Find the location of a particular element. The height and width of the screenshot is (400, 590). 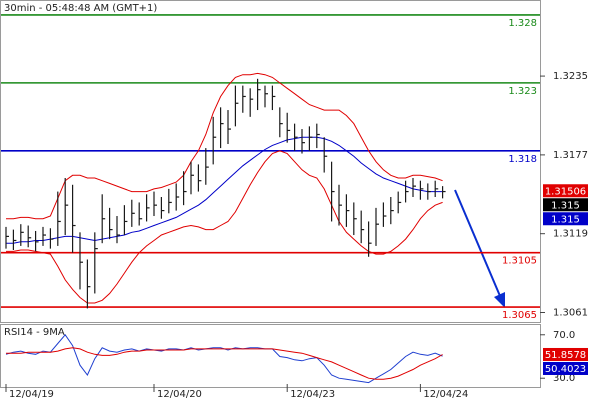

rsi-panel is located at coordinates (270, 356).